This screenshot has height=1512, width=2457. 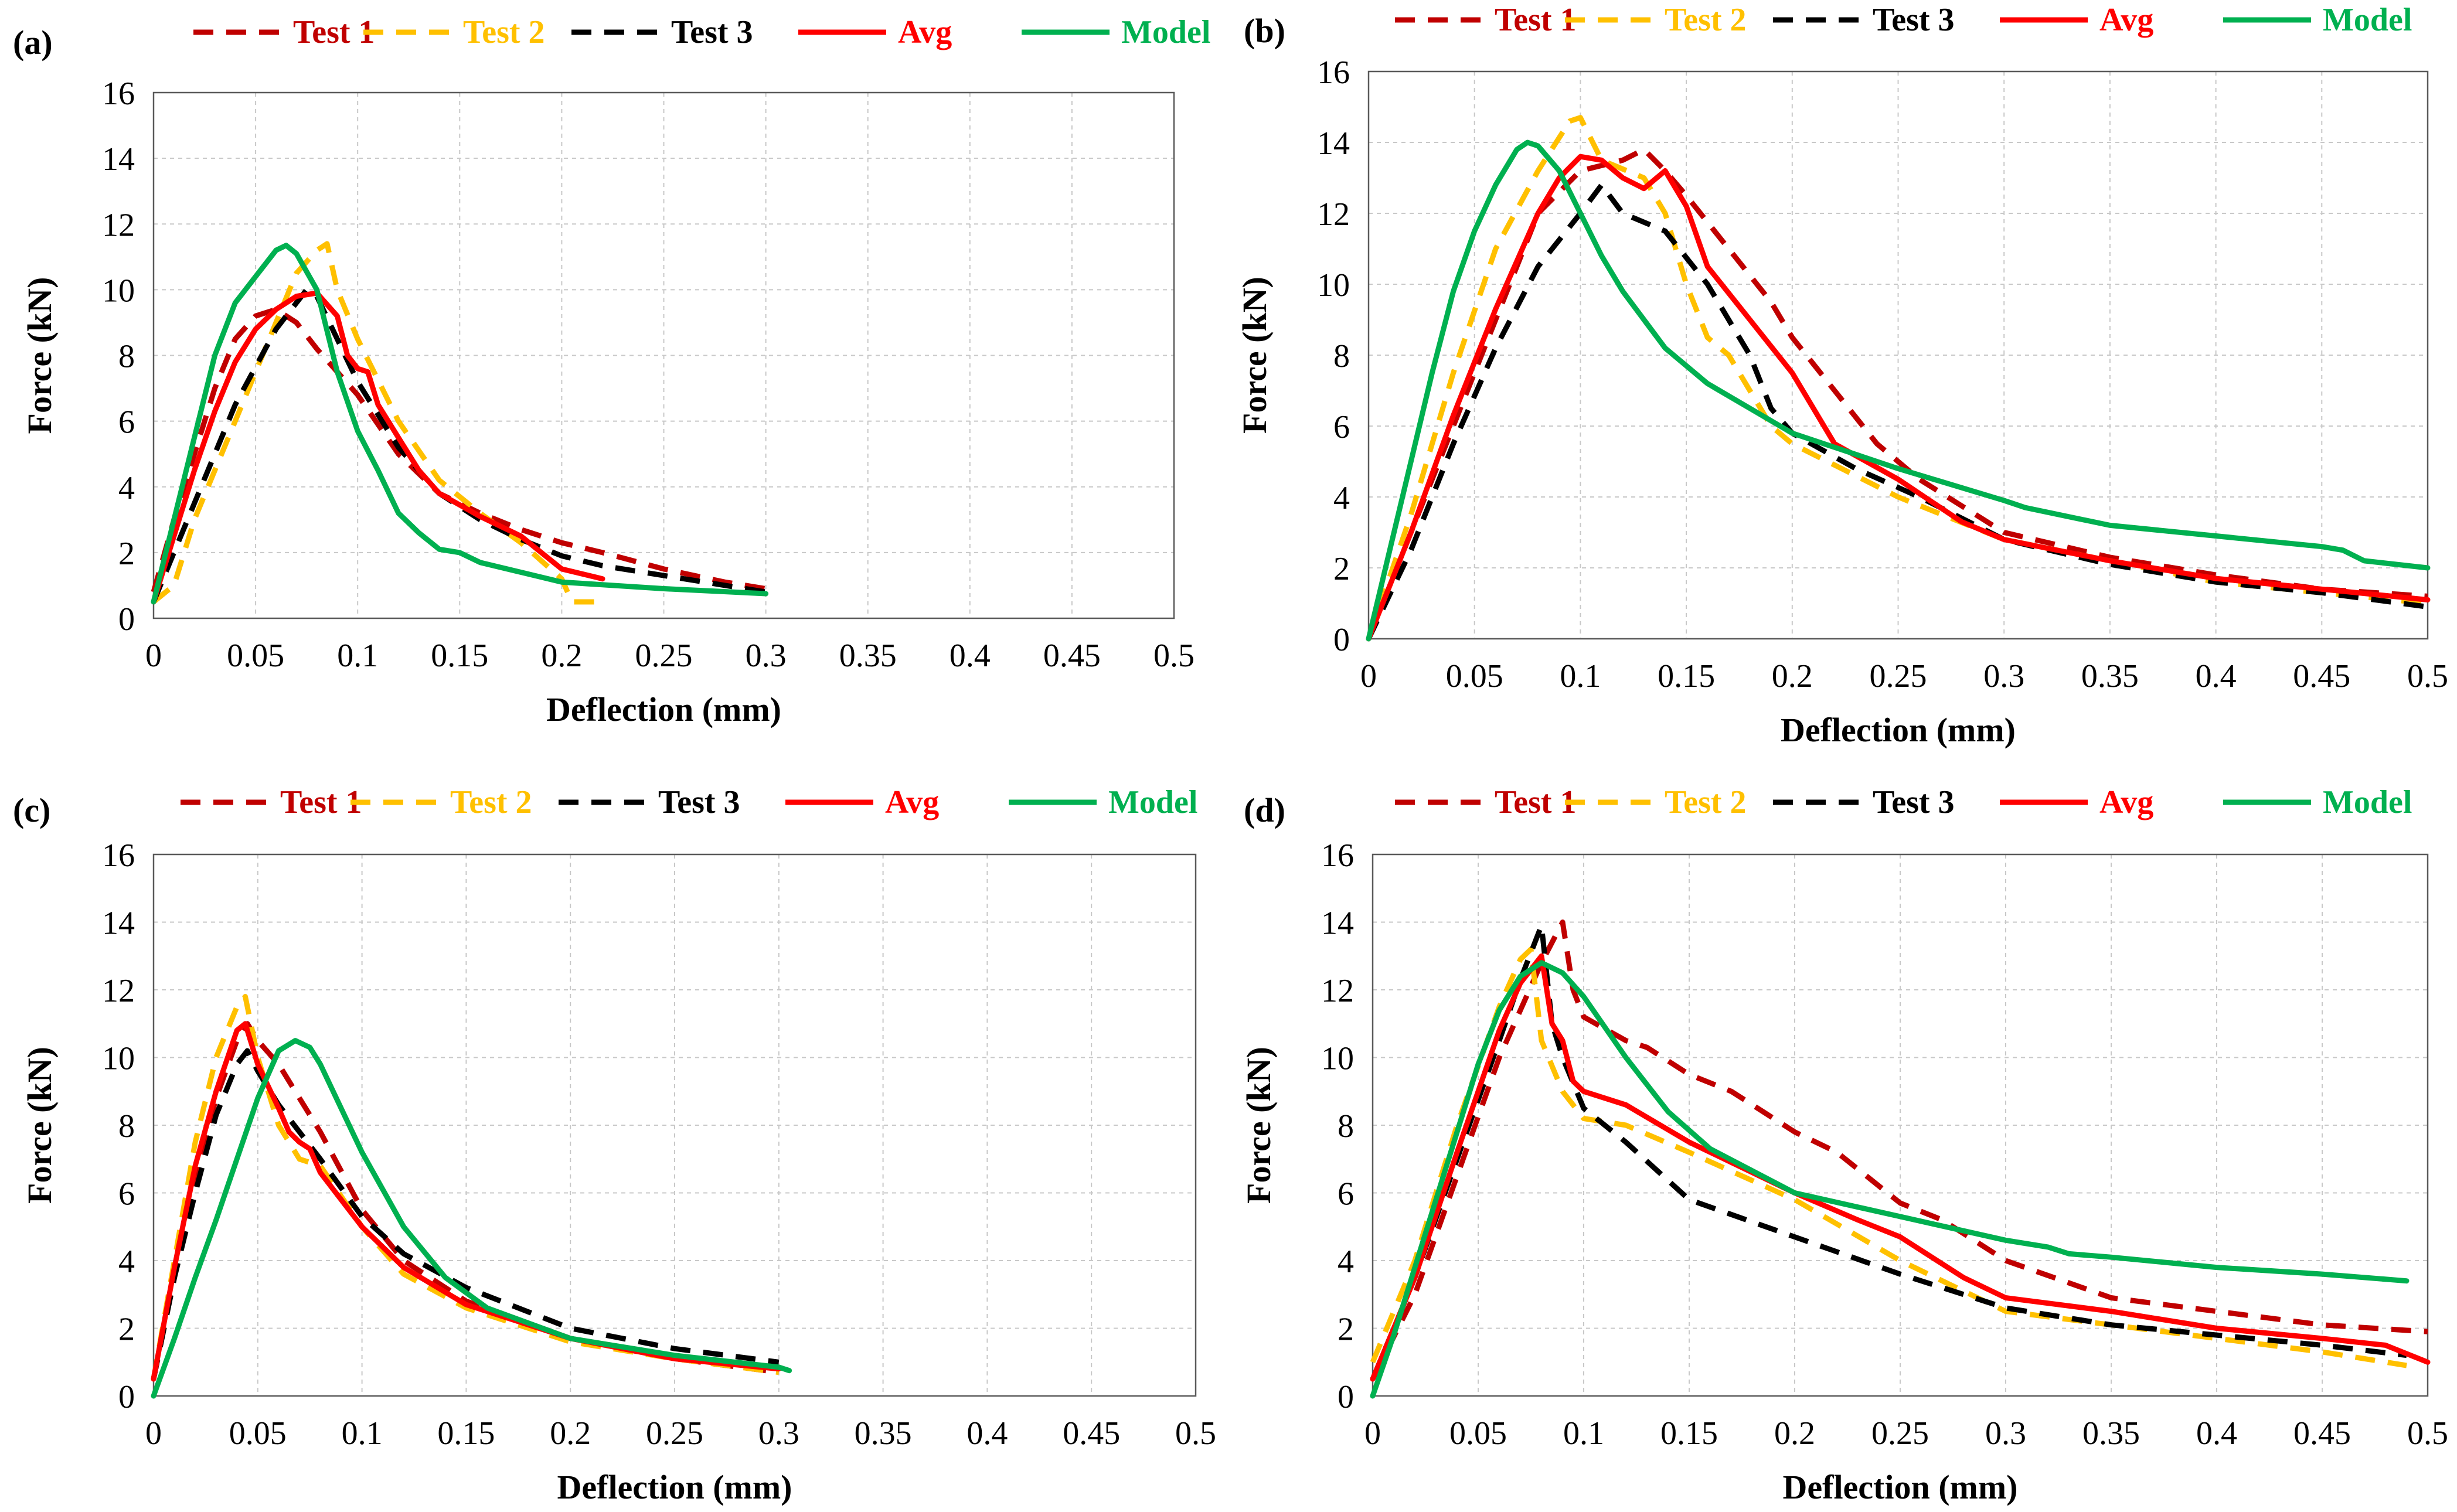 What do you see at coordinates (766, 656) in the screenshot?
I see `x-tick-label: 0.3` at bounding box center [766, 656].